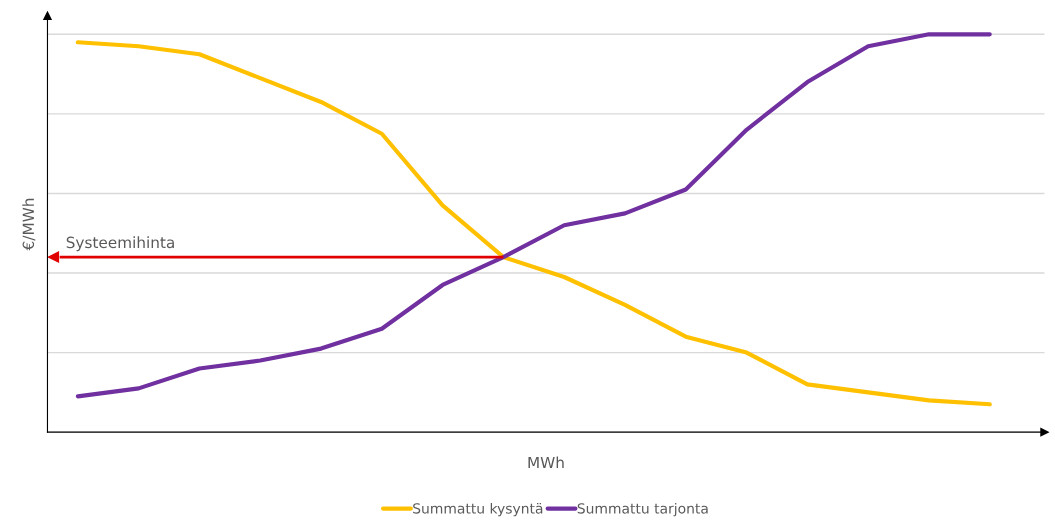 The width and height of the screenshot is (1055, 527). Describe the element at coordinates (546, 462) in the screenshot. I see `x-axis-title: MWh` at that location.